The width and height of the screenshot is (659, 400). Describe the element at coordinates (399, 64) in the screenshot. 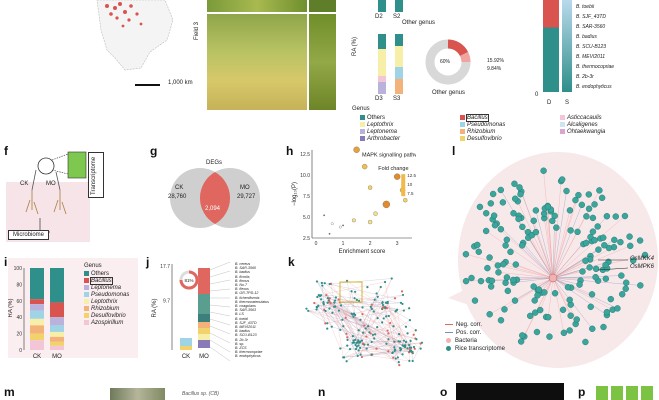

I see `bar-s3` at that location.